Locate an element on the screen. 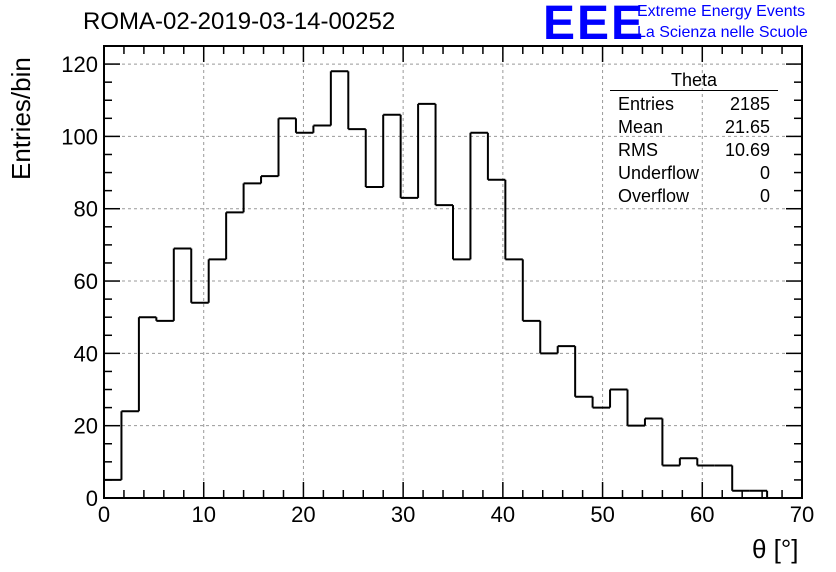 The height and width of the screenshot is (572, 836). x-tick-labels: 0 10 20 30 40 50 60 70 is located at coordinates (456, 514).